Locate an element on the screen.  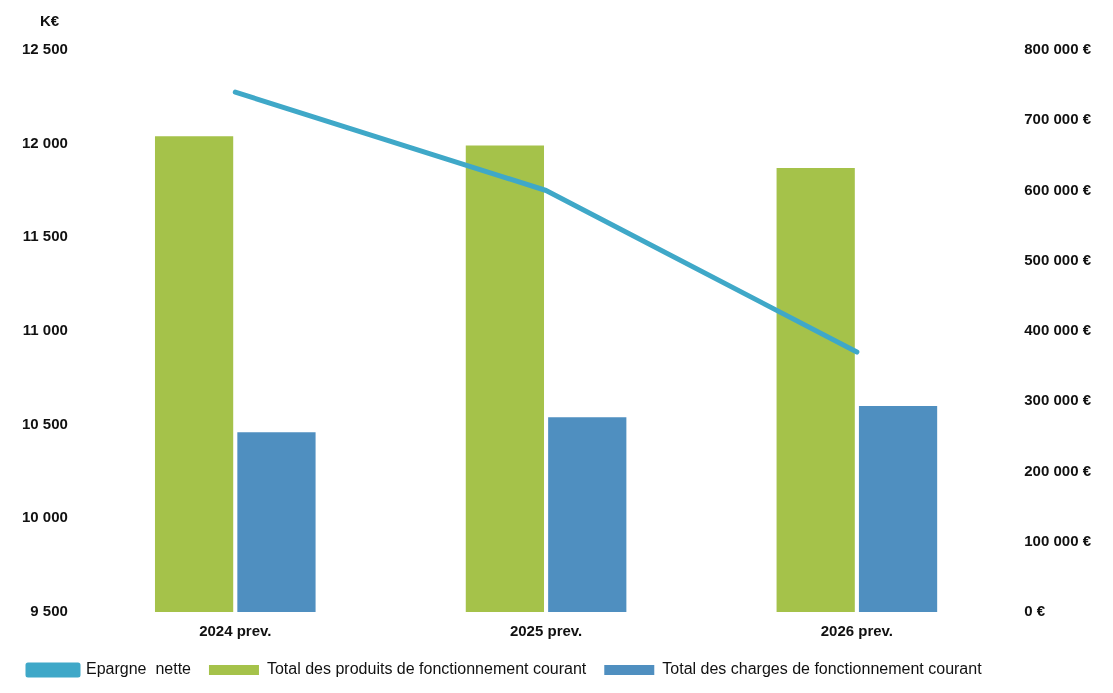
y2-tick-label: 0 € is located at coordinates (1035, 611).